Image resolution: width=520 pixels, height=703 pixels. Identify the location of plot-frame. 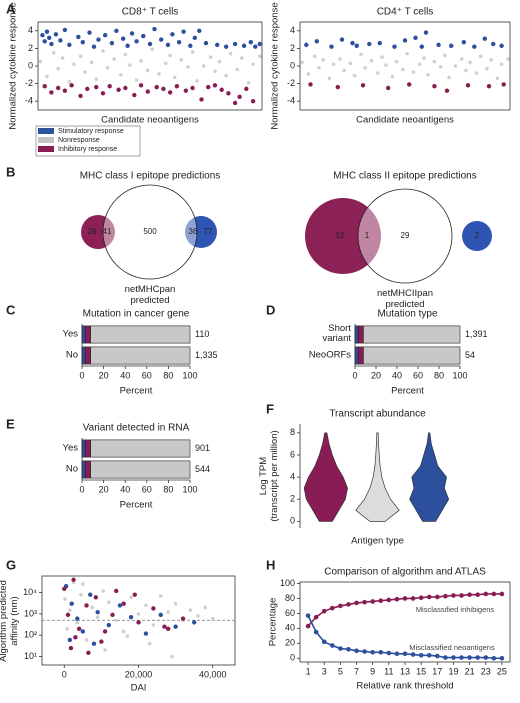
(405, 66).